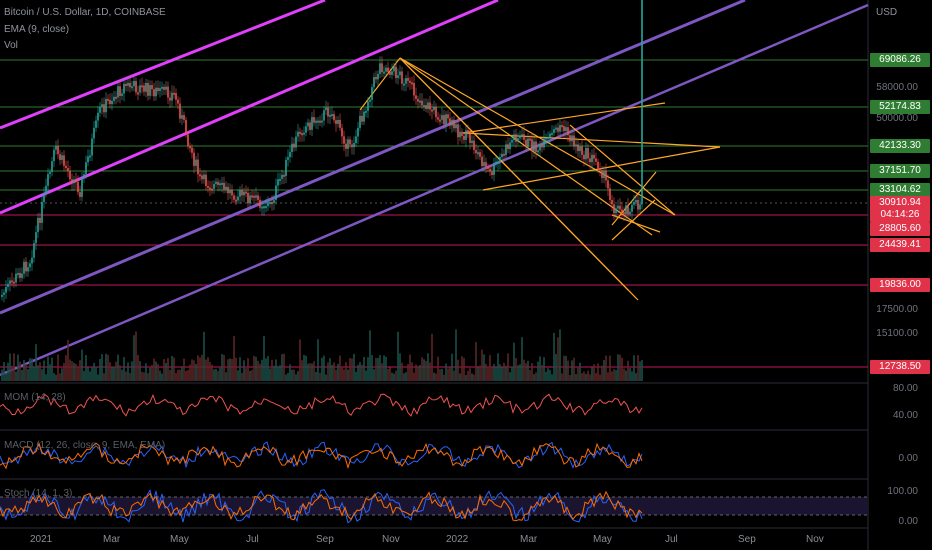 This screenshot has height=550, width=932. I want to click on volume-legend: Vol, so click(11, 45).